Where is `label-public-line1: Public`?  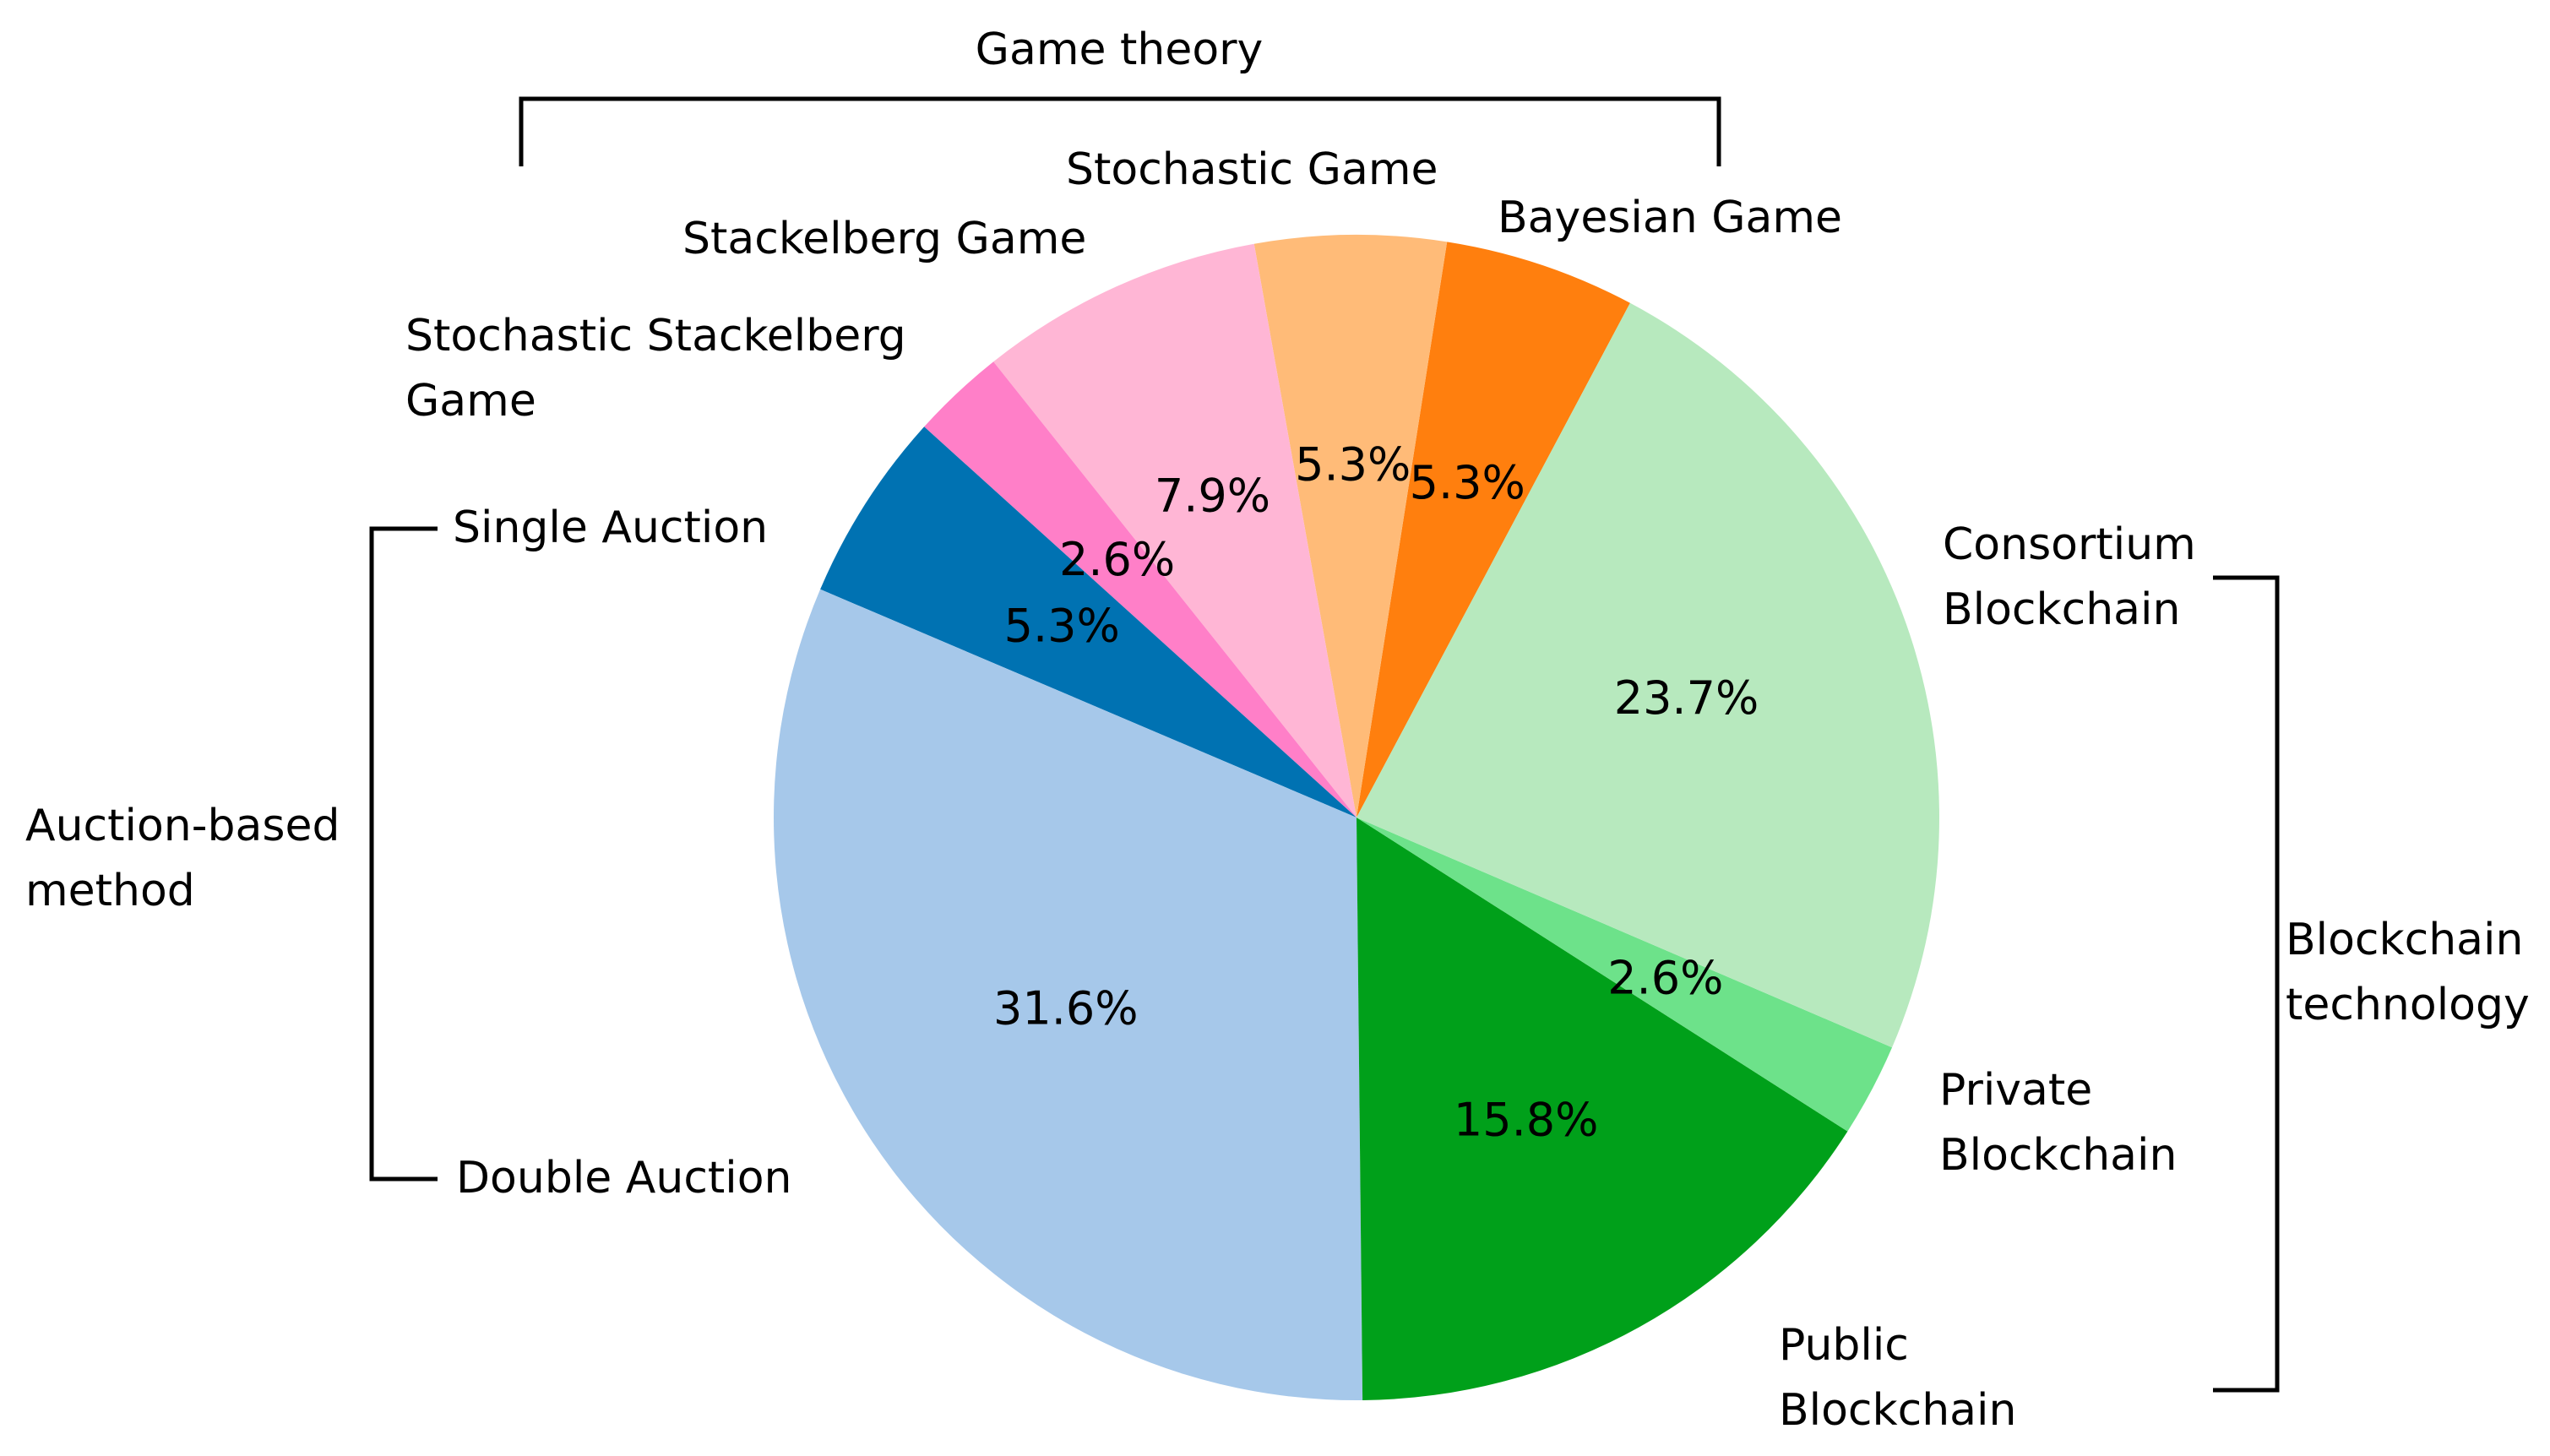
label-public-line1: Public is located at coordinates (1844, 1345).